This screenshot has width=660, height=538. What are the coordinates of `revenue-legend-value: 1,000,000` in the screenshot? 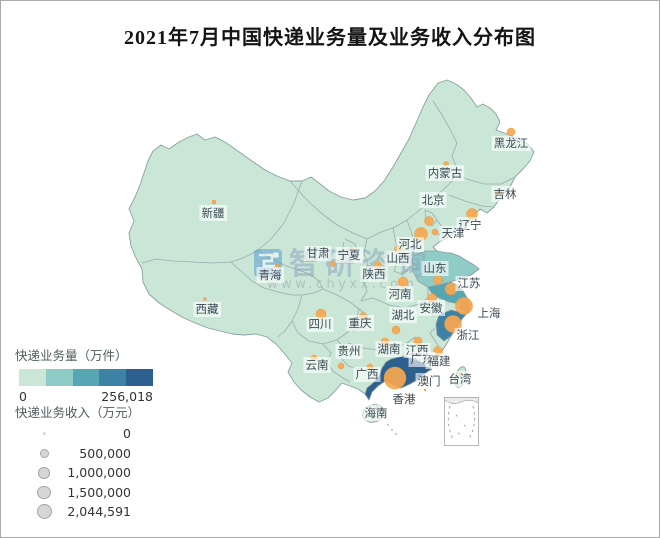 It's located at (99, 473).